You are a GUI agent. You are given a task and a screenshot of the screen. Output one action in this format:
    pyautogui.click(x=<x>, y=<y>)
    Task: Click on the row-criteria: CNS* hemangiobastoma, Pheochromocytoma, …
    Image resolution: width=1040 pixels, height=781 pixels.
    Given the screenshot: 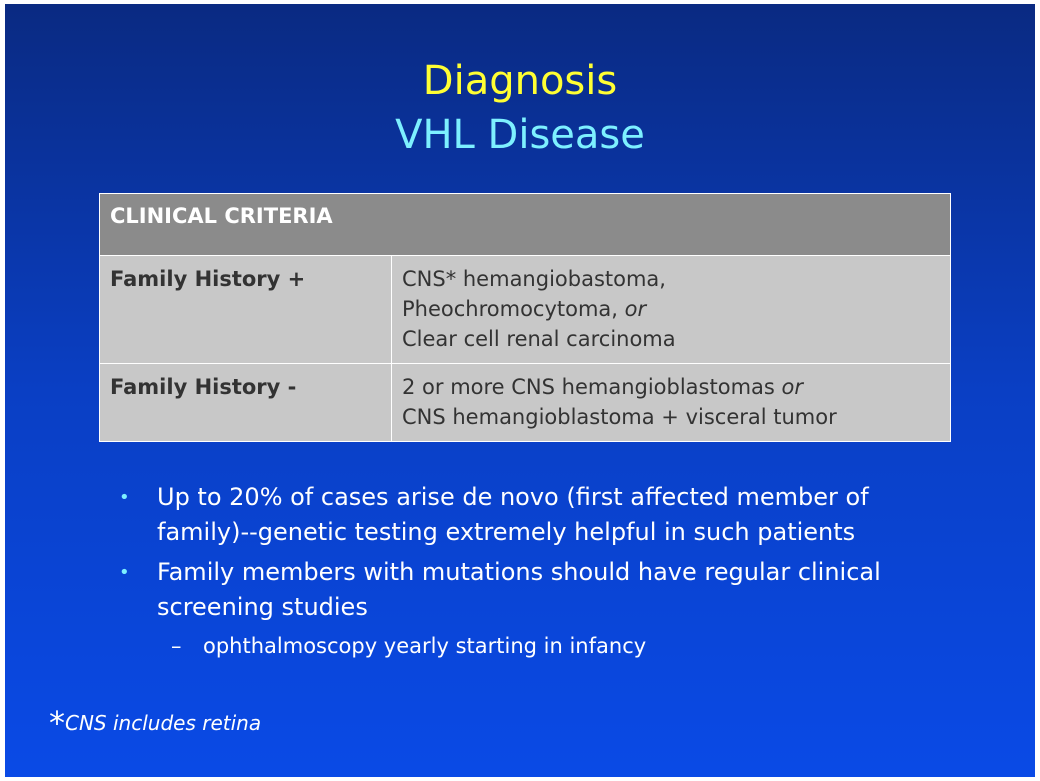 What is the action you would take?
    pyautogui.click(x=671, y=309)
    